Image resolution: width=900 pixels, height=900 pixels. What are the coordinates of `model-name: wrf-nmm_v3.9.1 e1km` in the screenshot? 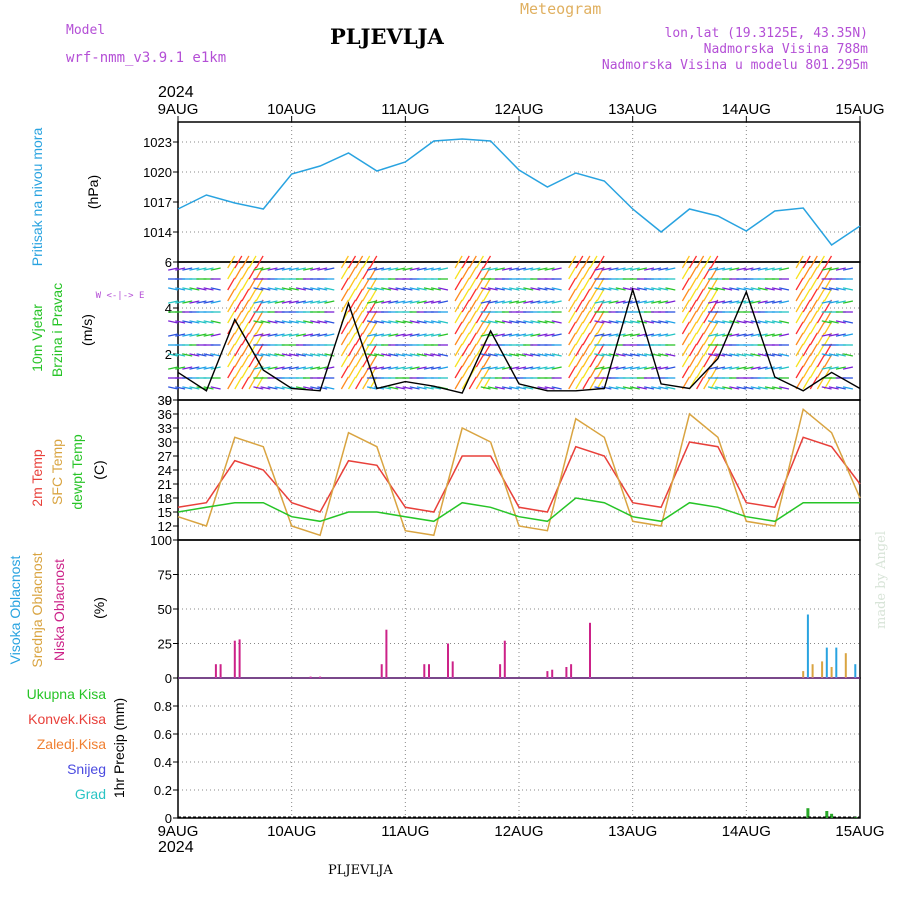 It's located at (146, 58).